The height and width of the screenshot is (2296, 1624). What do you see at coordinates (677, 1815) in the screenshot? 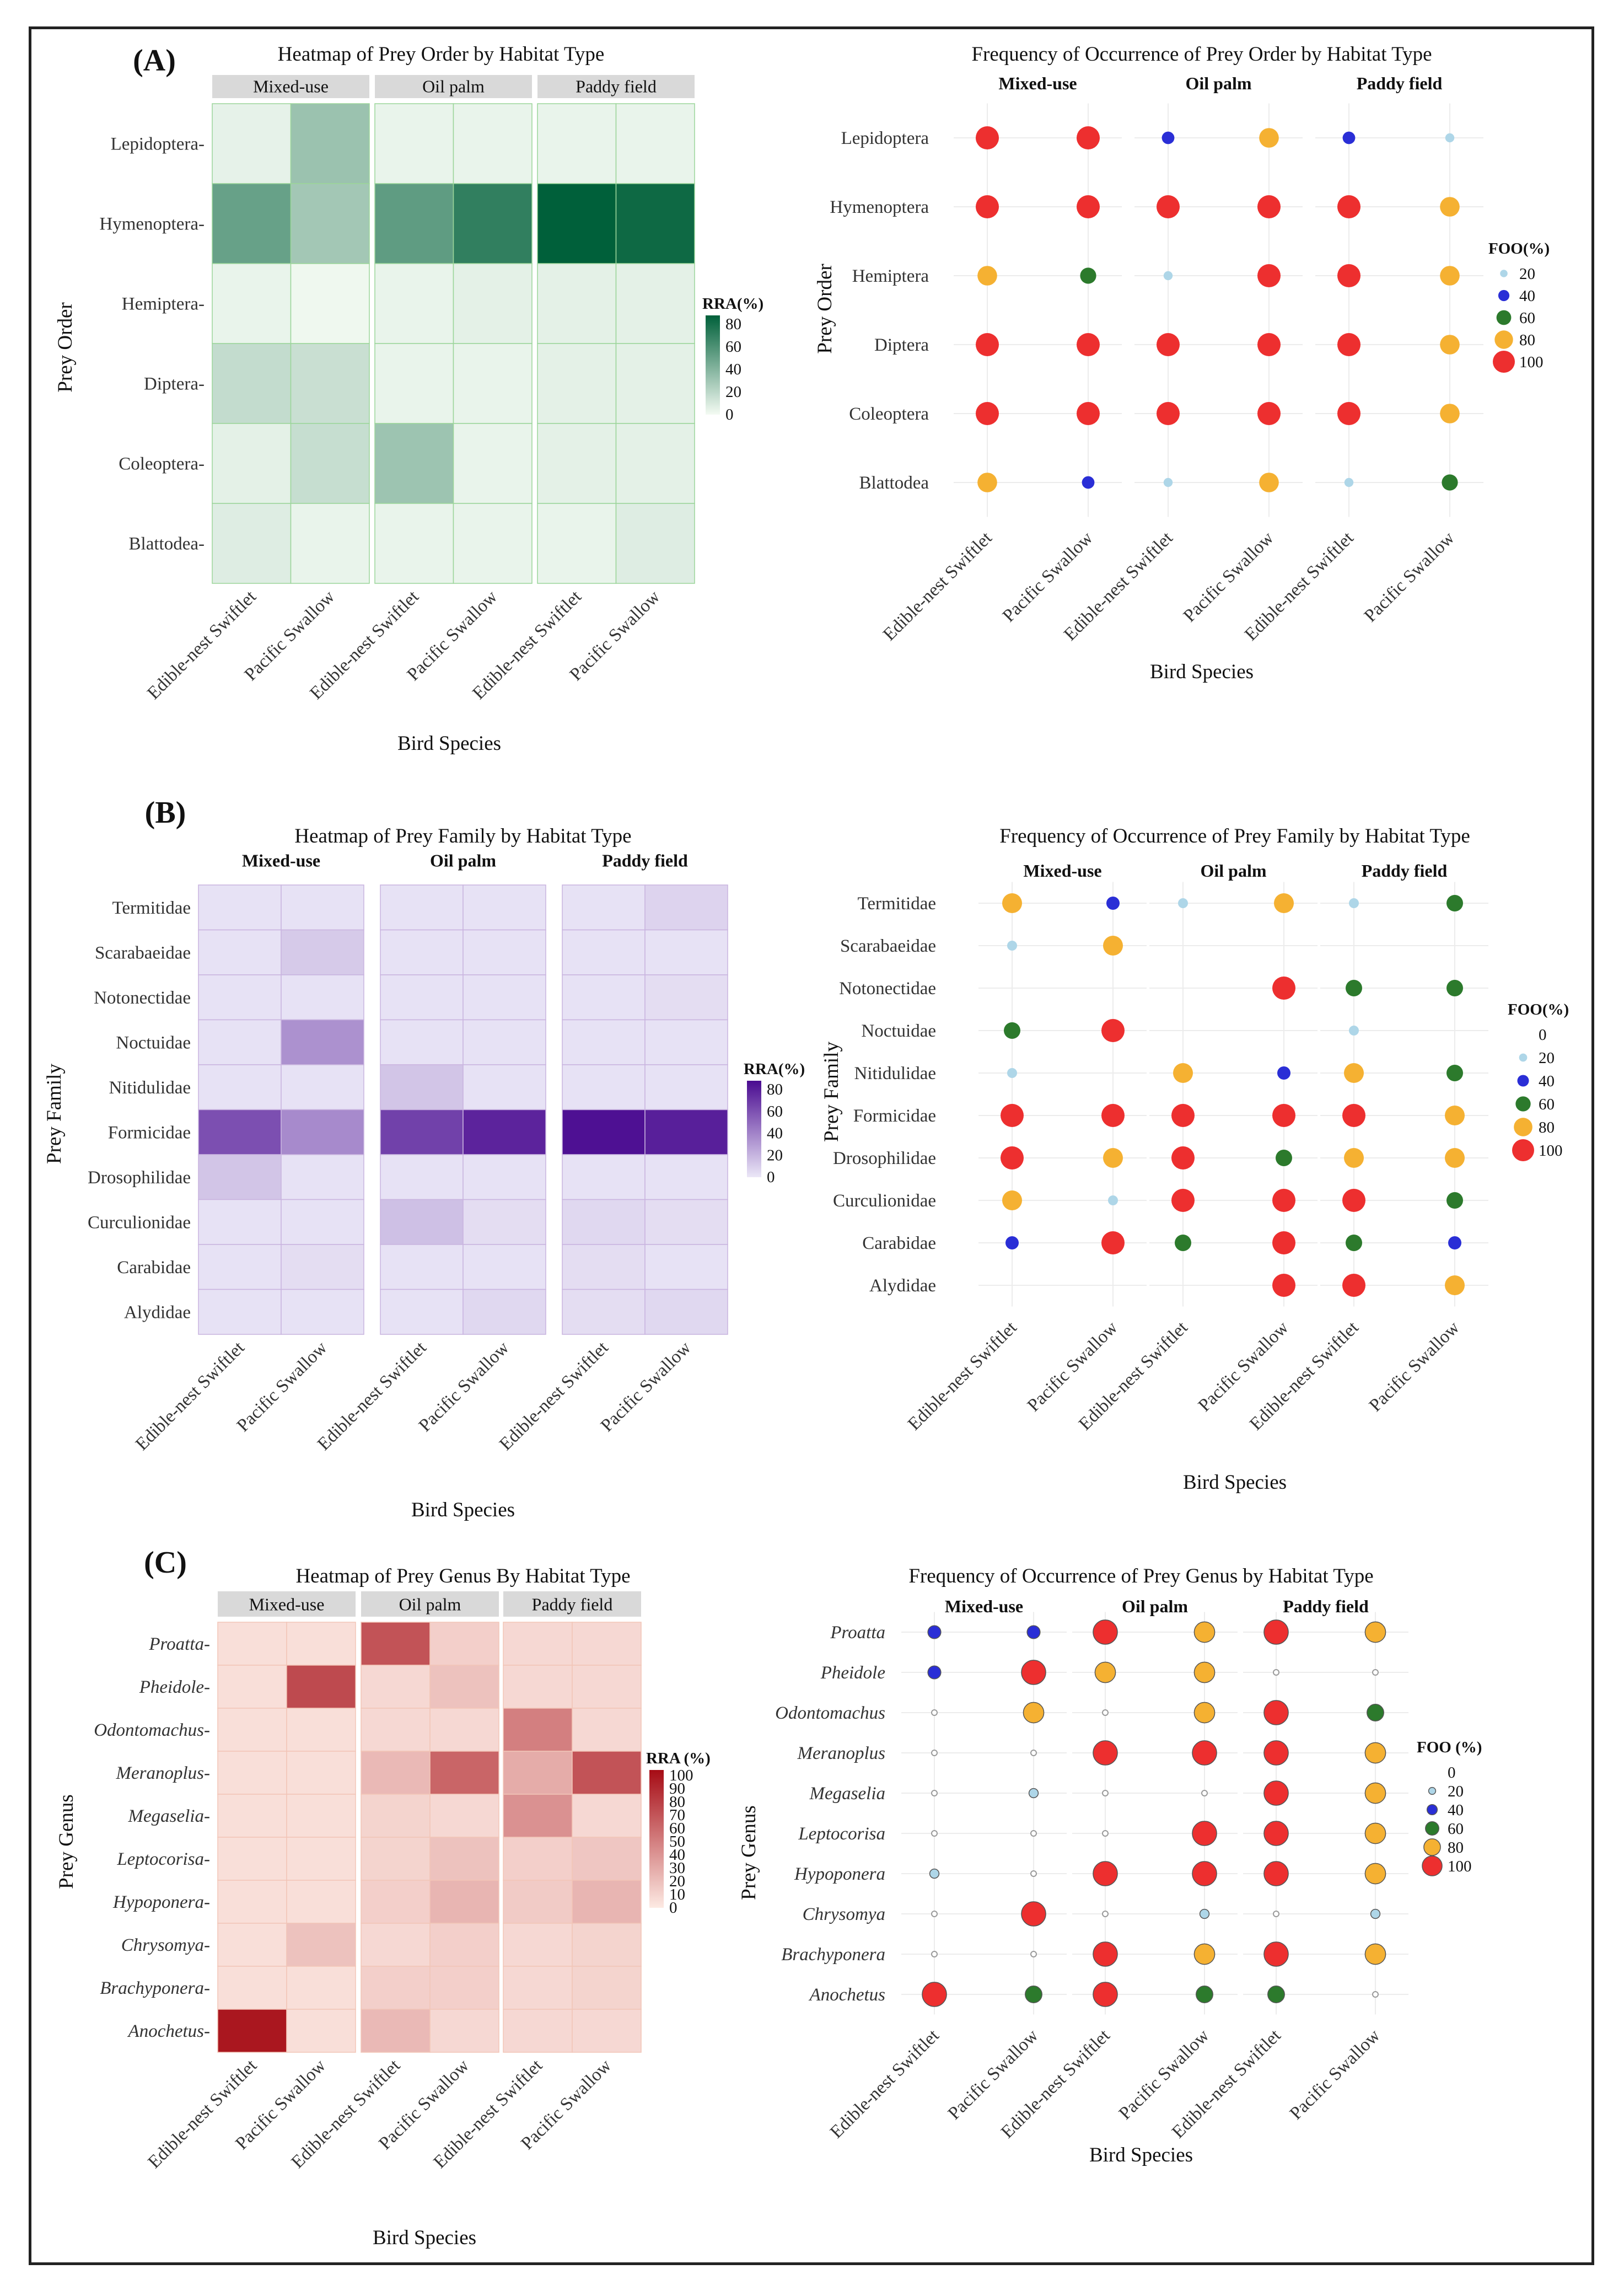
I see `legend-tick-70: 70` at bounding box center [677, 1815].